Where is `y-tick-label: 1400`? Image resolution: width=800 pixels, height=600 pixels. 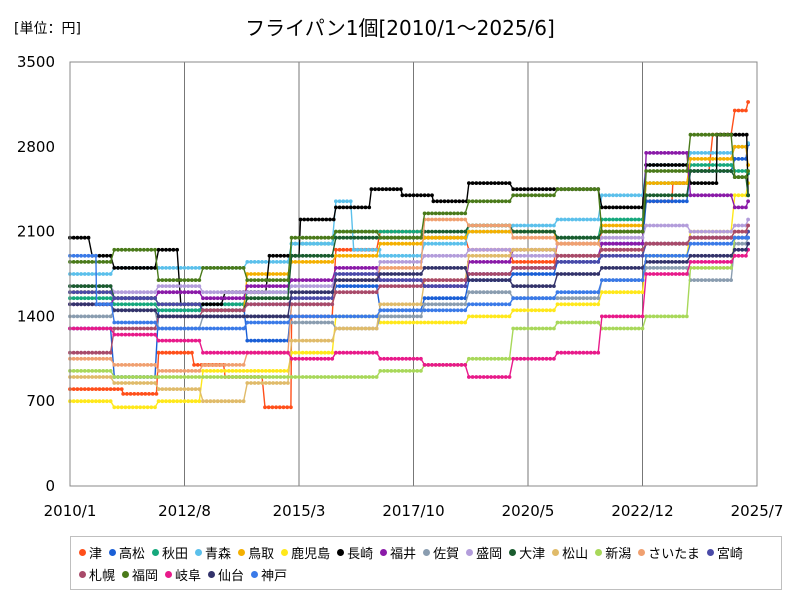
y-tick-label: 1400 is located at coordinates (36, 316).